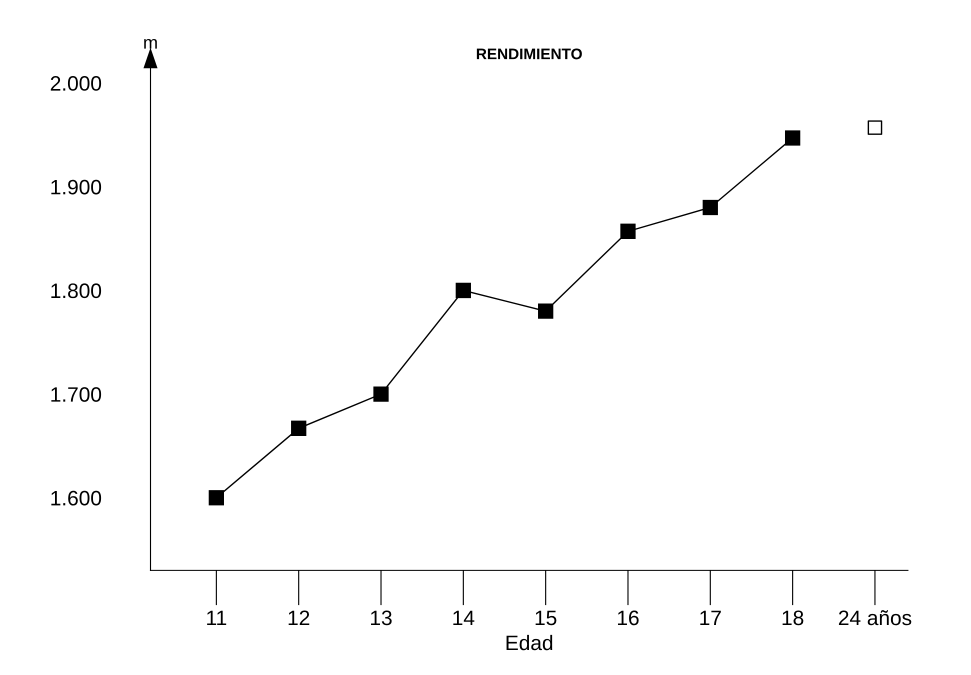 The height and width of the screenshot is (675, 971). What do you see at coordinates (299, 618) in the screenshot?
I see `x-tick-label: 12` at bounding box center [299, 618].